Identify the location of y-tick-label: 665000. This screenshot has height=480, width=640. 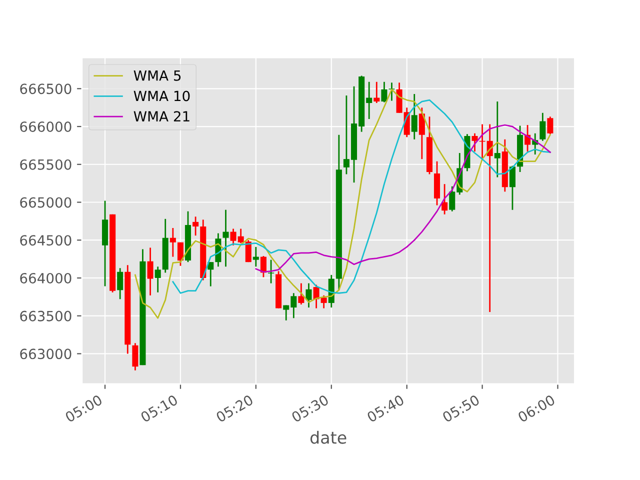
(46, 202).